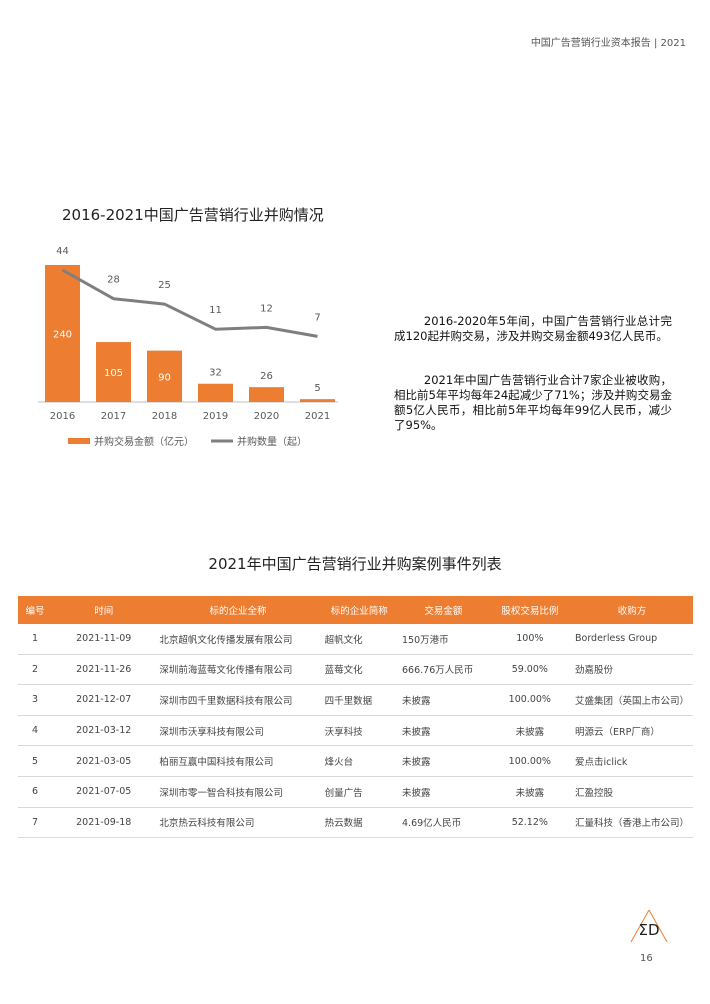 The image size is (710, 1004). What do you see at coordinates (238, 610) in the screenshot?
I see `header-company-full: 标的企业全称` at bounding box center [238, 610].